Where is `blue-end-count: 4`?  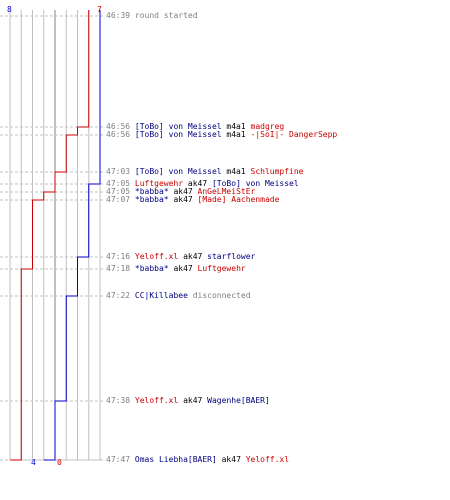 blue-end-count: 4 is located at coordinates (33, 462).